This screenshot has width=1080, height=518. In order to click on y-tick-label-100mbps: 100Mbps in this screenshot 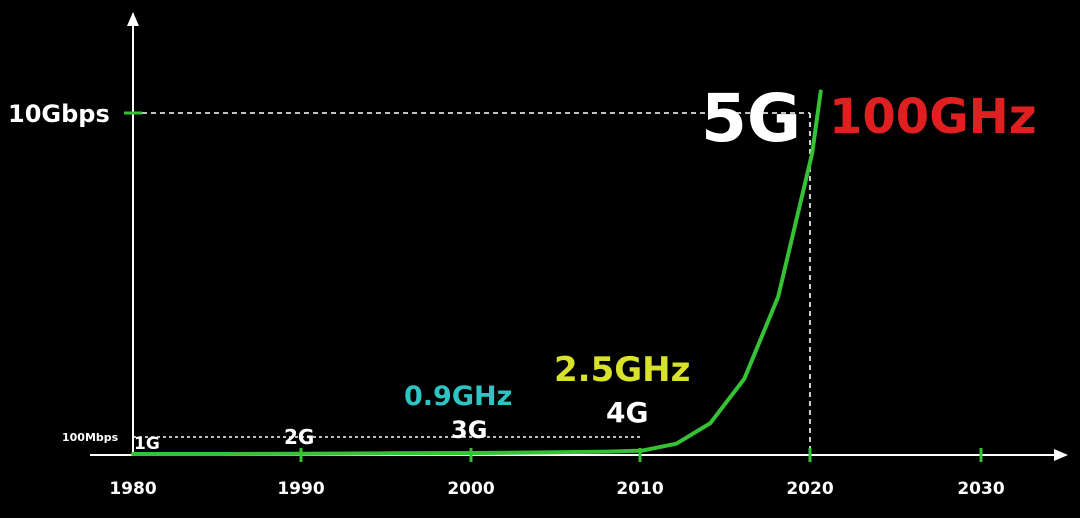, I will do `click(90, 437)`.